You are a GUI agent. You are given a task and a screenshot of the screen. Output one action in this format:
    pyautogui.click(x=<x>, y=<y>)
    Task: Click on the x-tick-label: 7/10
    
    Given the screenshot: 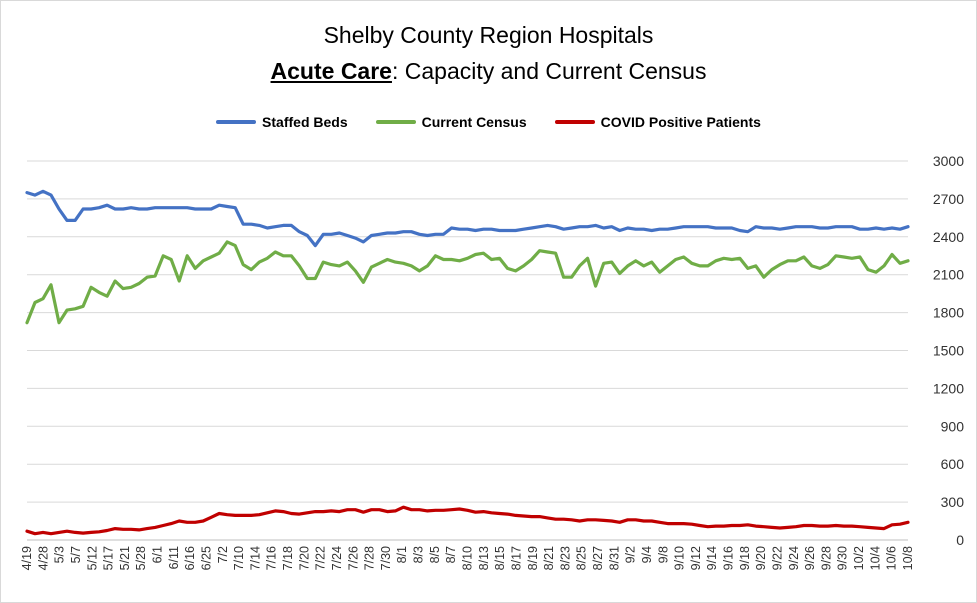 What is the action you would take?
    pyautogui.click(x=239, y=558)
    